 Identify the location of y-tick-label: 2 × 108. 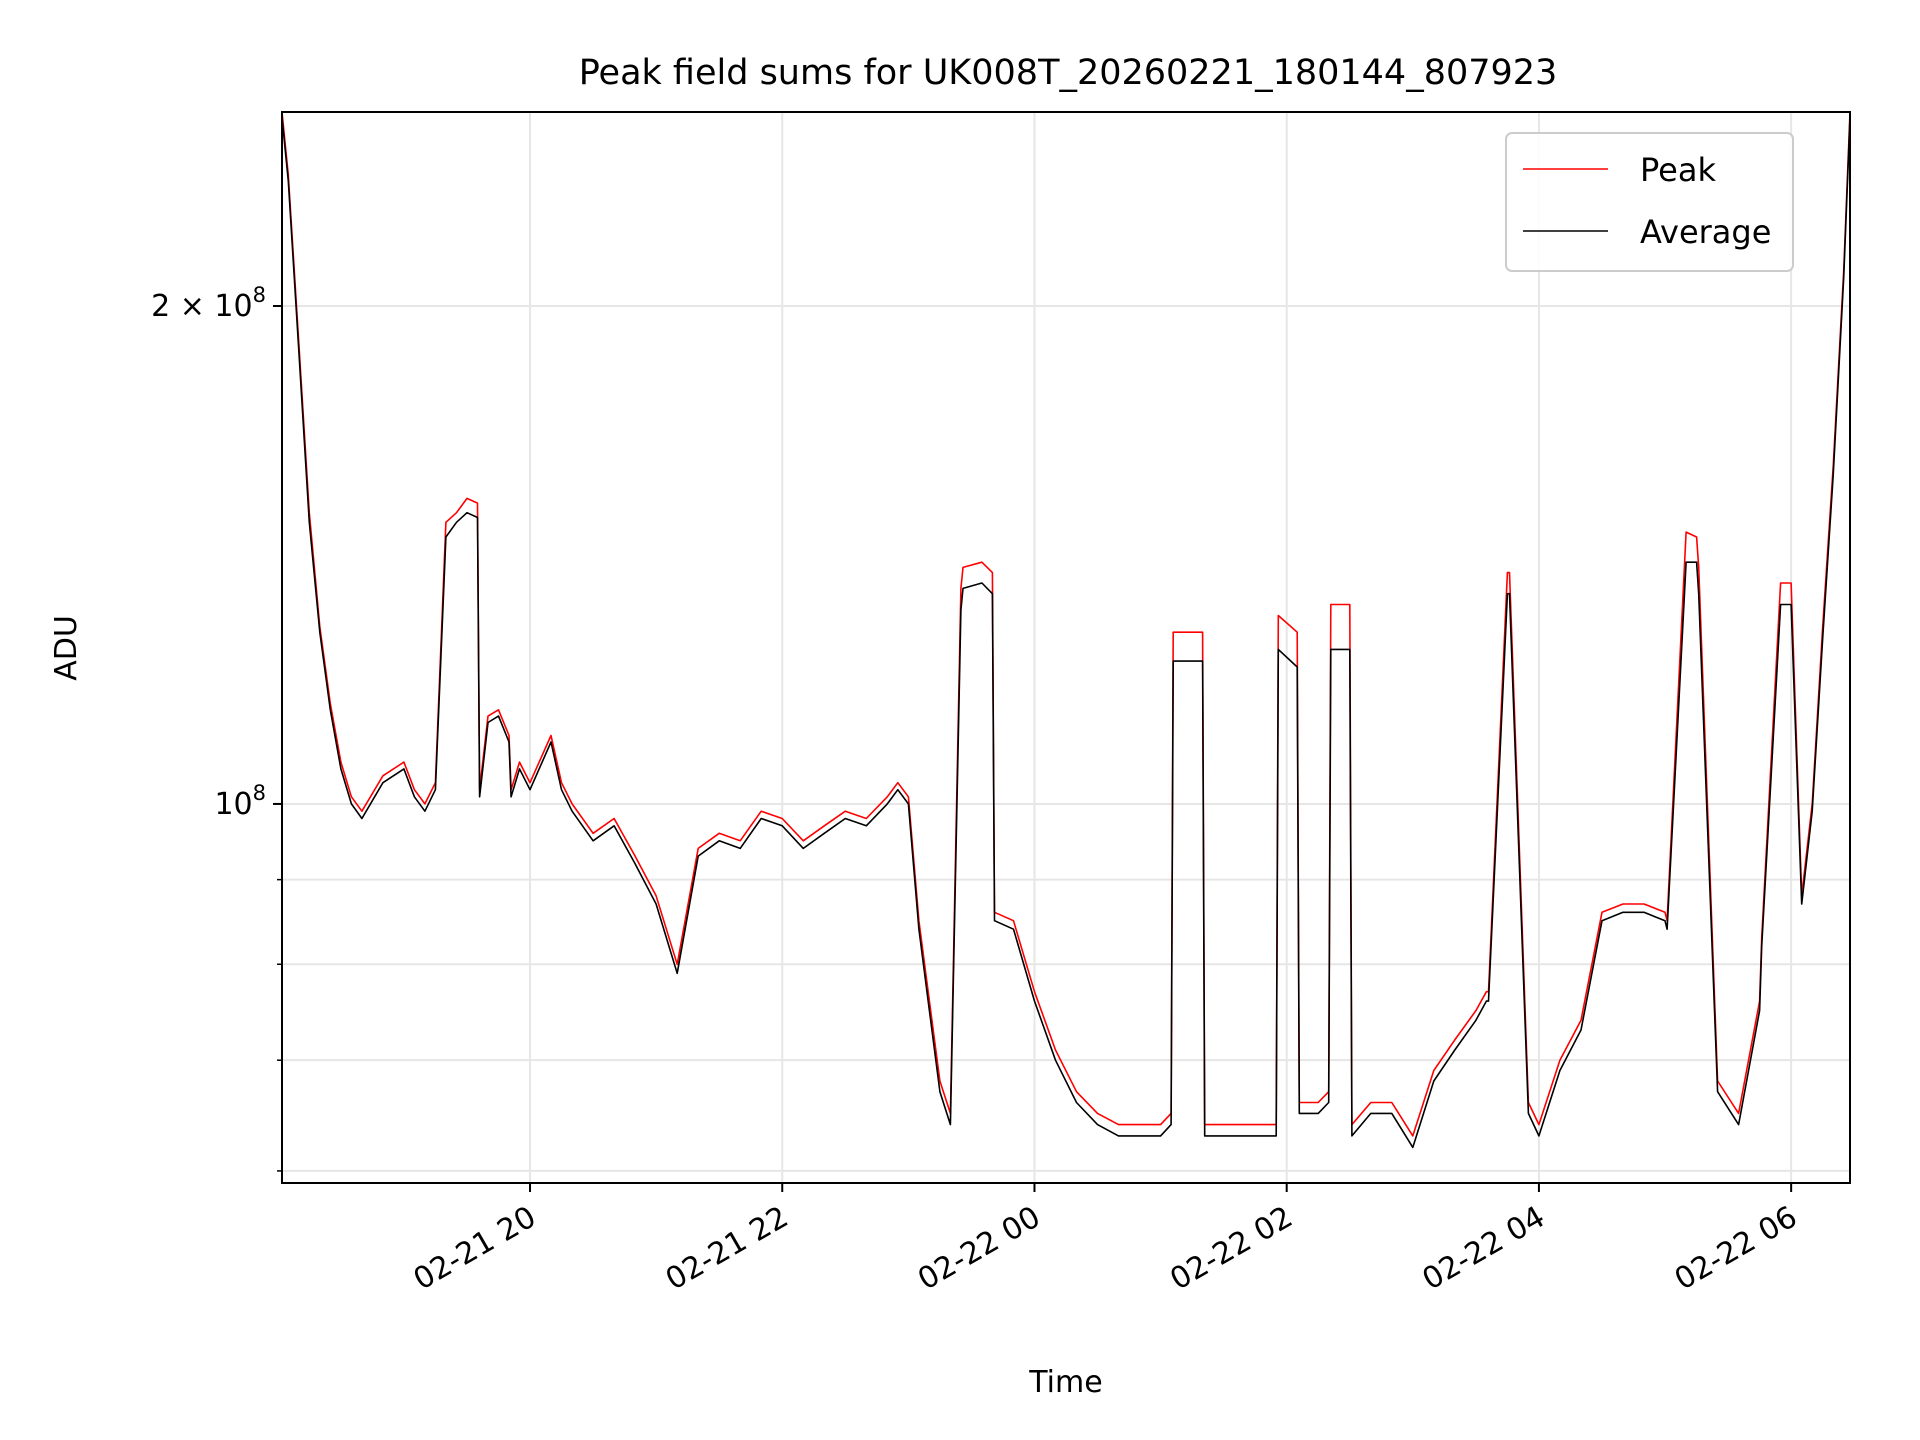
(208, 303).